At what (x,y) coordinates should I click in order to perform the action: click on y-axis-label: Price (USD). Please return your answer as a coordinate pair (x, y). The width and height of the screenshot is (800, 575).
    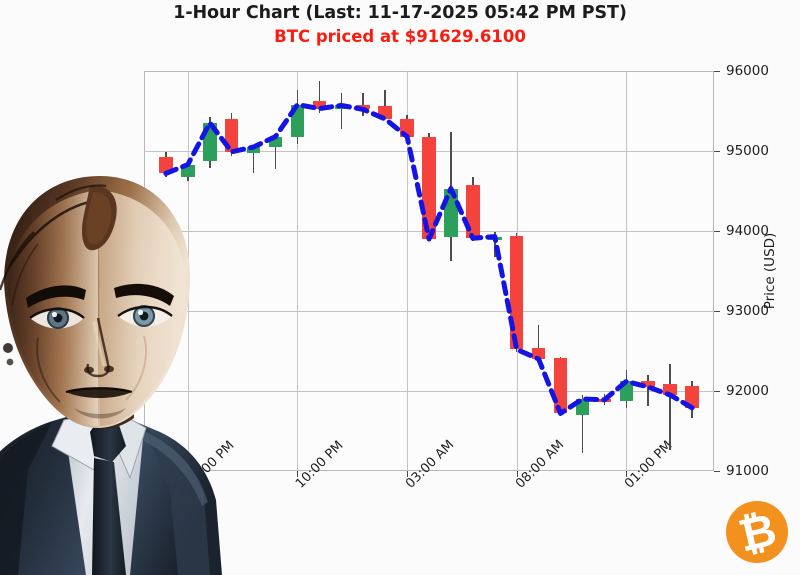
    Looking at the image, I should click on (770, 271).